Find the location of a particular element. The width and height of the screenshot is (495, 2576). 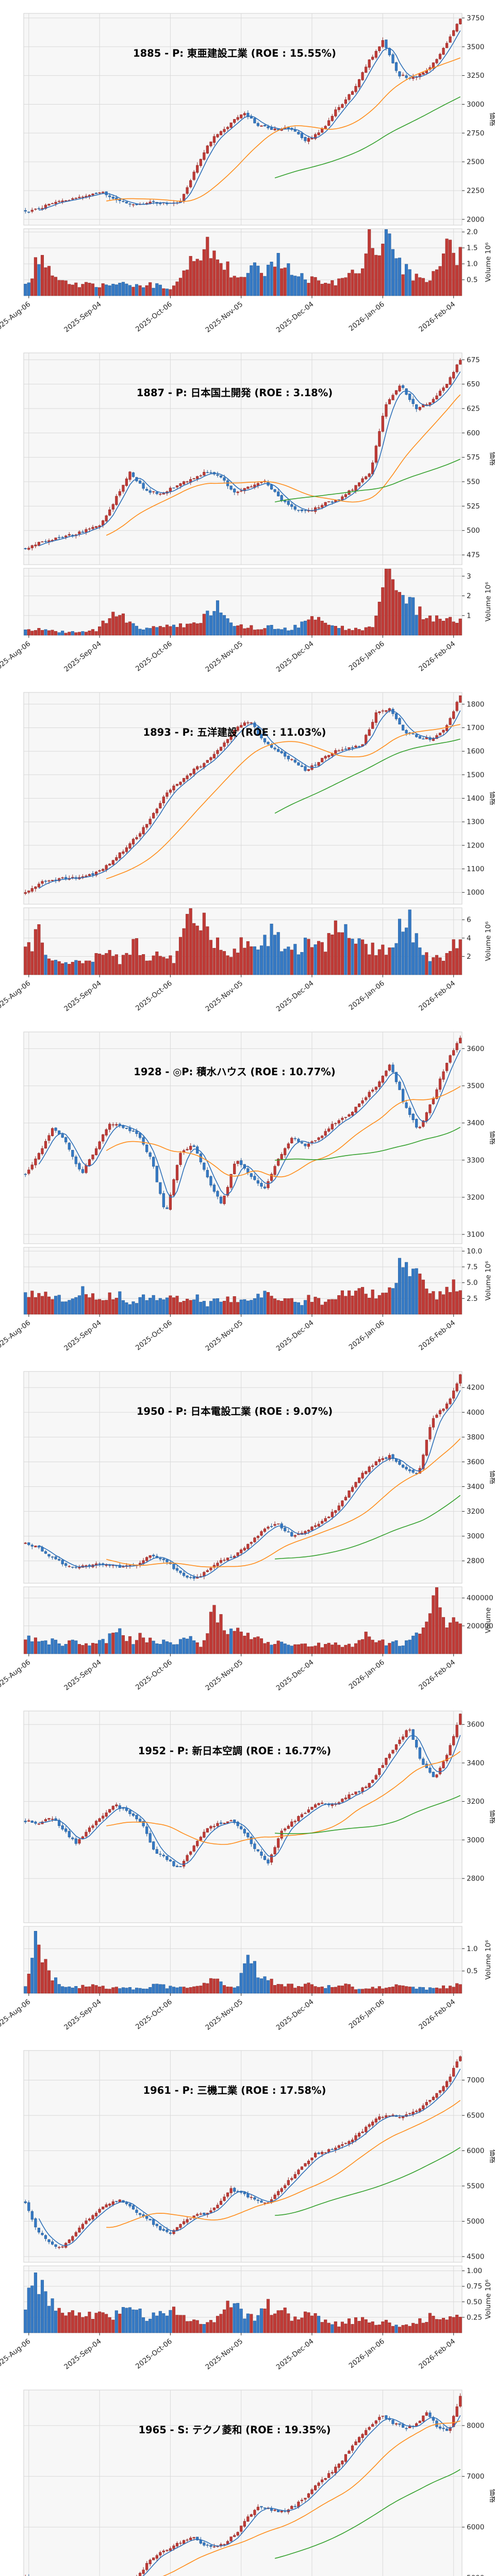

price-axis-ticks: 2800 3000 3200 3400 3600 is located at coordinates (473, 1802).